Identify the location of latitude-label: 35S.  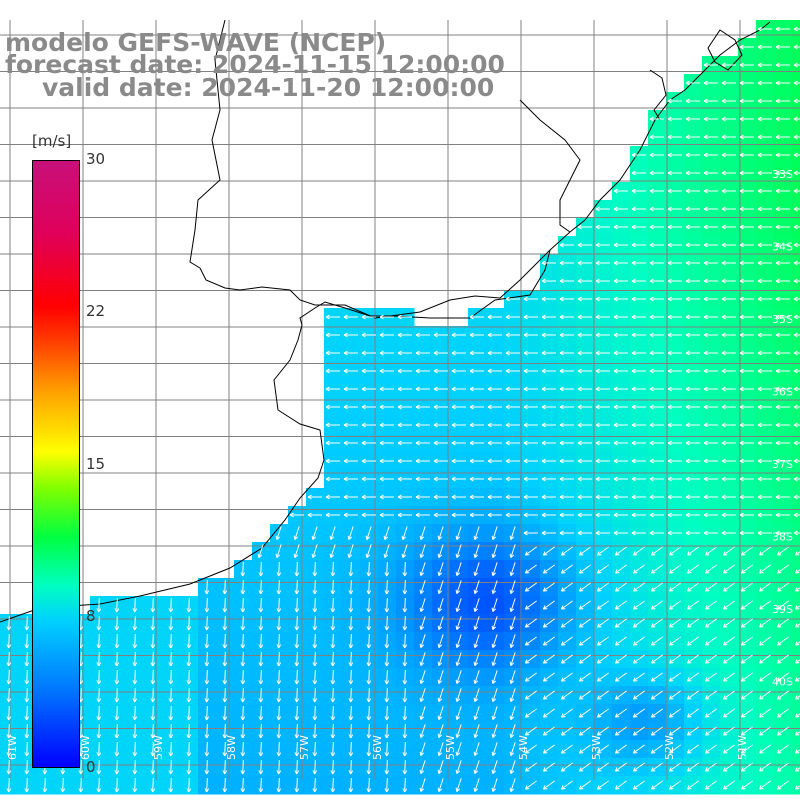
(782, 319).